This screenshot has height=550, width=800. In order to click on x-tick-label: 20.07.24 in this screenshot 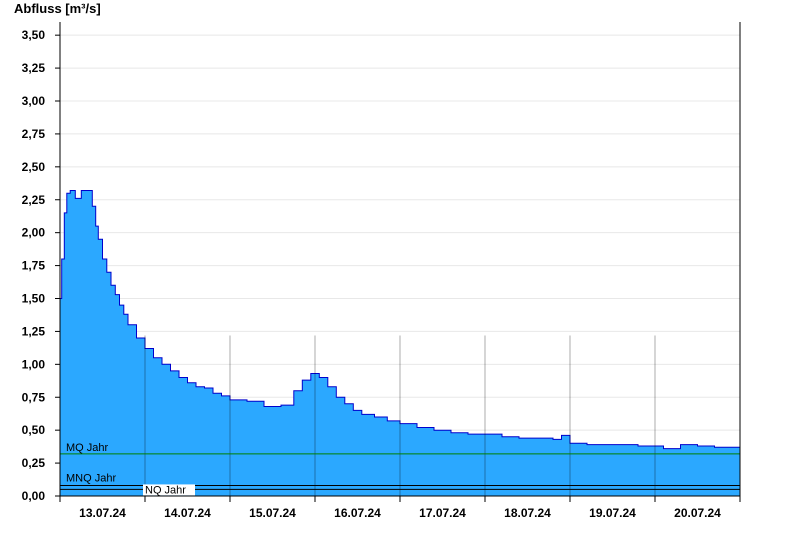, I will do `click(697, 513)`.